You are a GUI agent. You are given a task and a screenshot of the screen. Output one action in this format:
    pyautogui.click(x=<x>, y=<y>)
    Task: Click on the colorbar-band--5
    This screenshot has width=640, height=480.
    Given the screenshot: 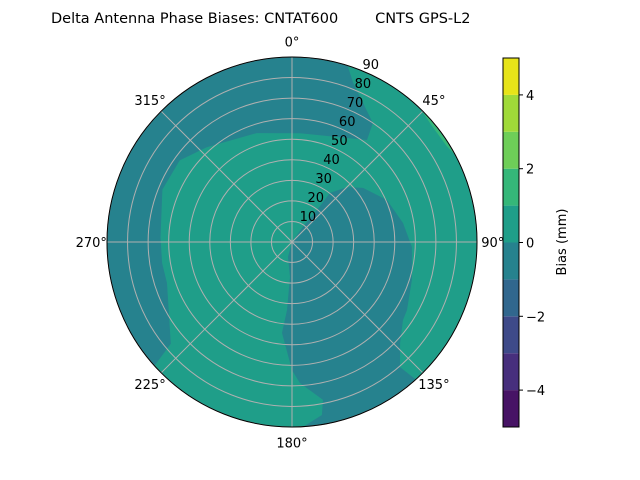 What is the action you would take?
    pyautogui.click(x=511, y=408)
    